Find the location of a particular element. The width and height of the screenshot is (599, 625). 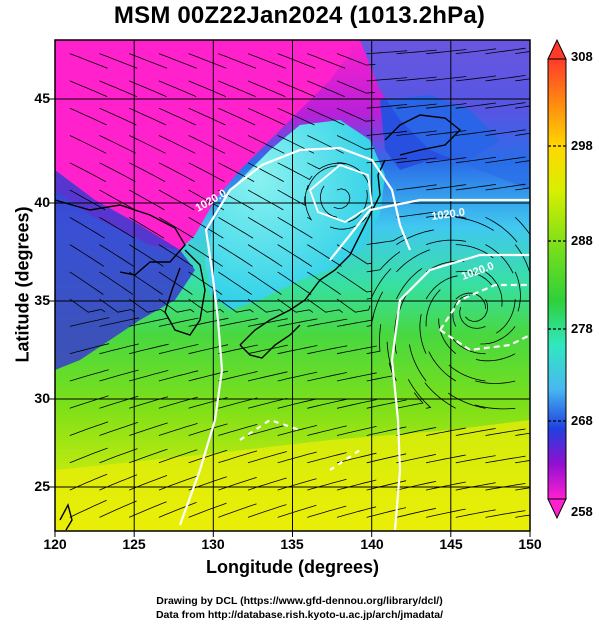

lon-tick-120: 120 is located at coordinates (55, 544).